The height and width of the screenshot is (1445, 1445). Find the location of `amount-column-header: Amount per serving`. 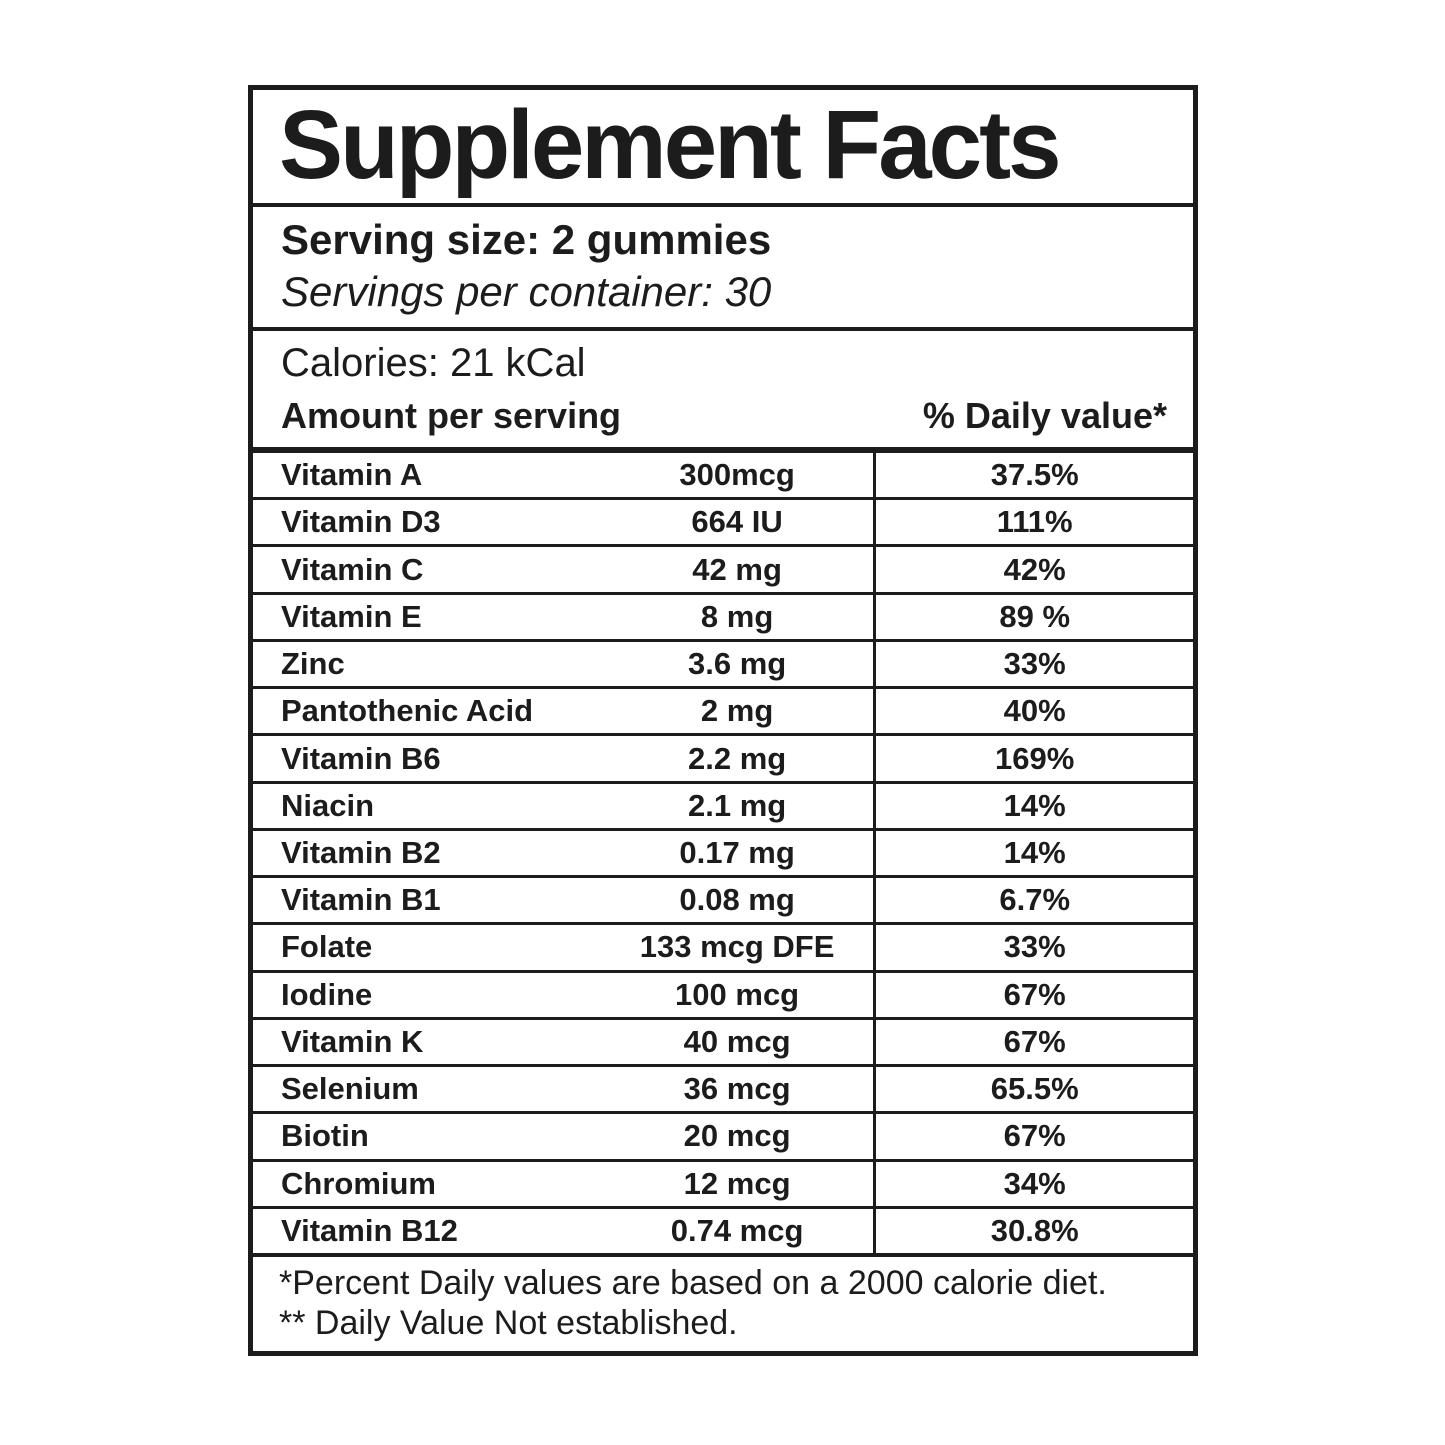

amount-column-header: Amount per serving is located at coordinates (451, 415).